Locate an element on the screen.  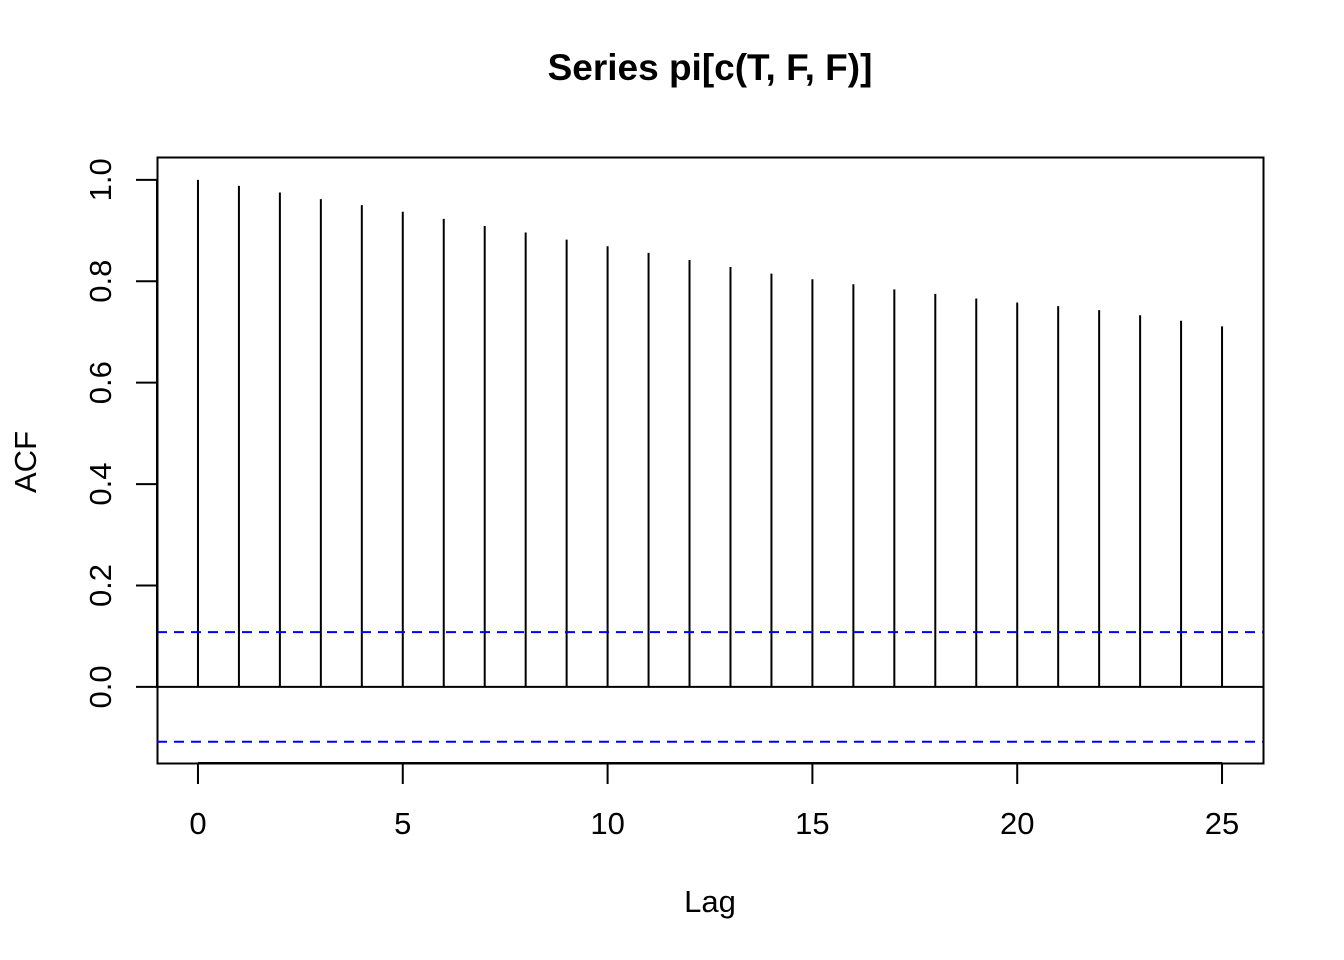
y-tick-label-1: 1.0 is located at coordinates (100, 179).